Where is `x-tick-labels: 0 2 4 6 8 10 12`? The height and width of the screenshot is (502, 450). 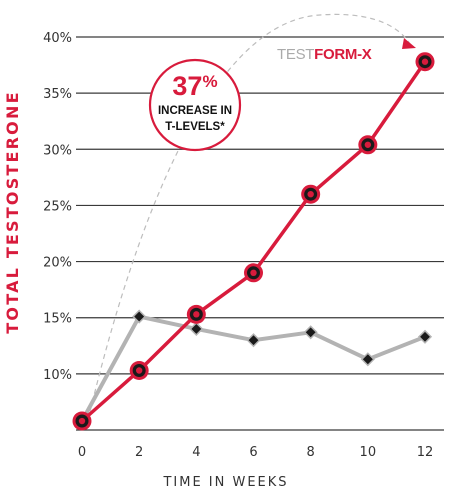 x-tick-labels: 0 2 4 6 8 10 12 is located at coordinates (255, 452).